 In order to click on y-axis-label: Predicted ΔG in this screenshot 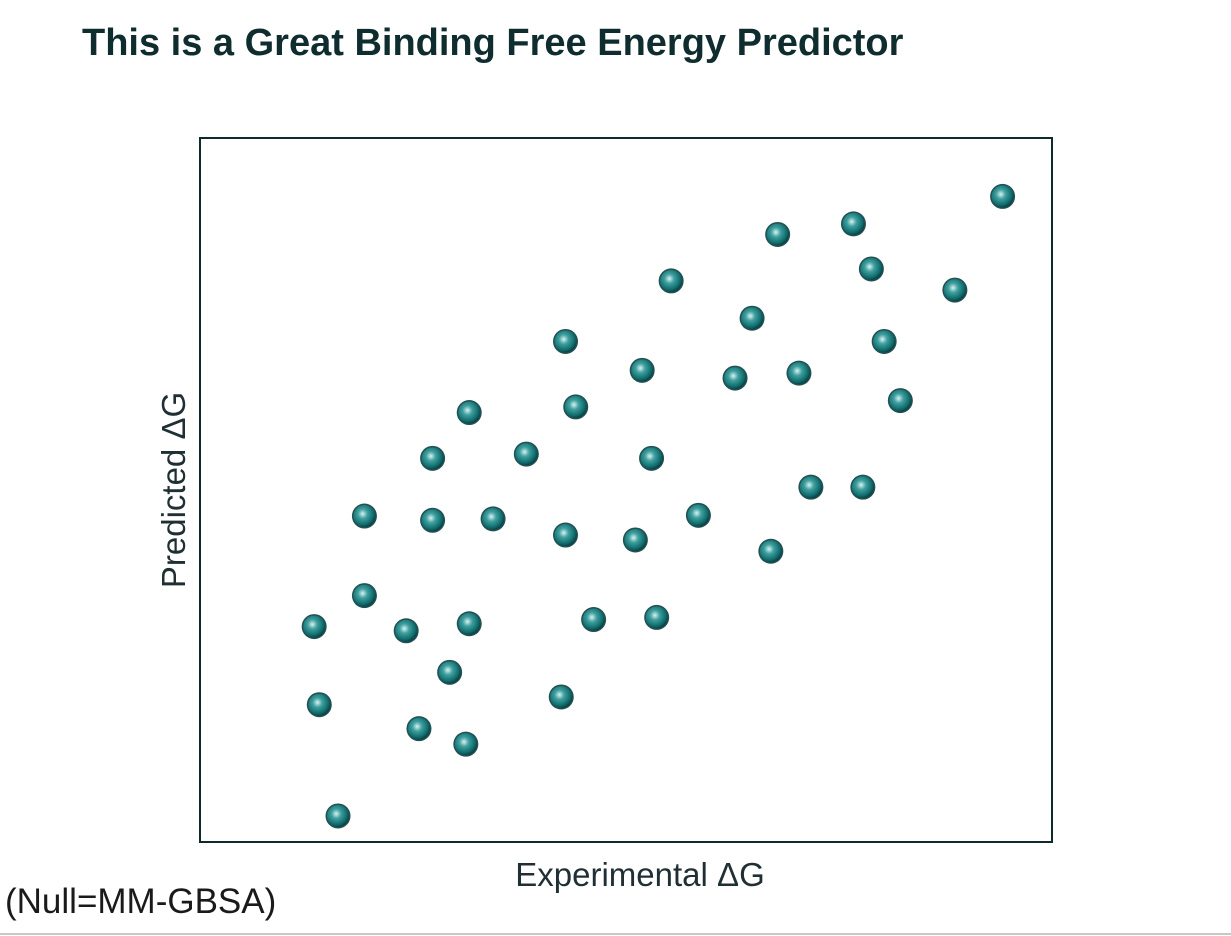, I will do `click(173, 490)`.